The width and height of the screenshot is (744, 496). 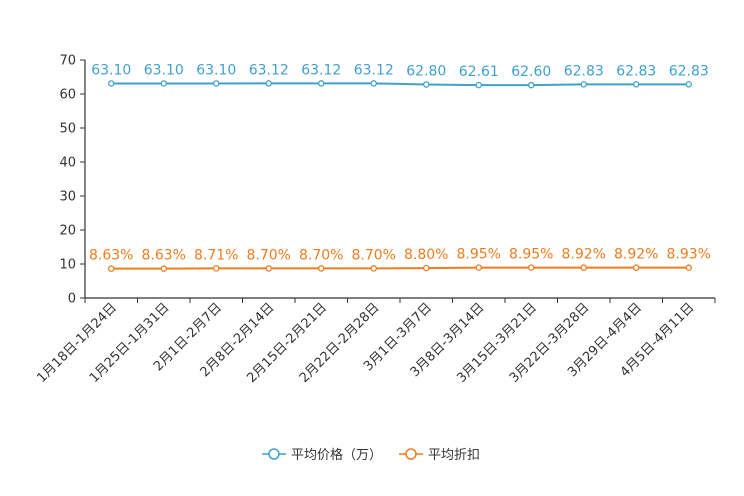 I want to click on y-tick-label: 10, so click(x=67, y=265).